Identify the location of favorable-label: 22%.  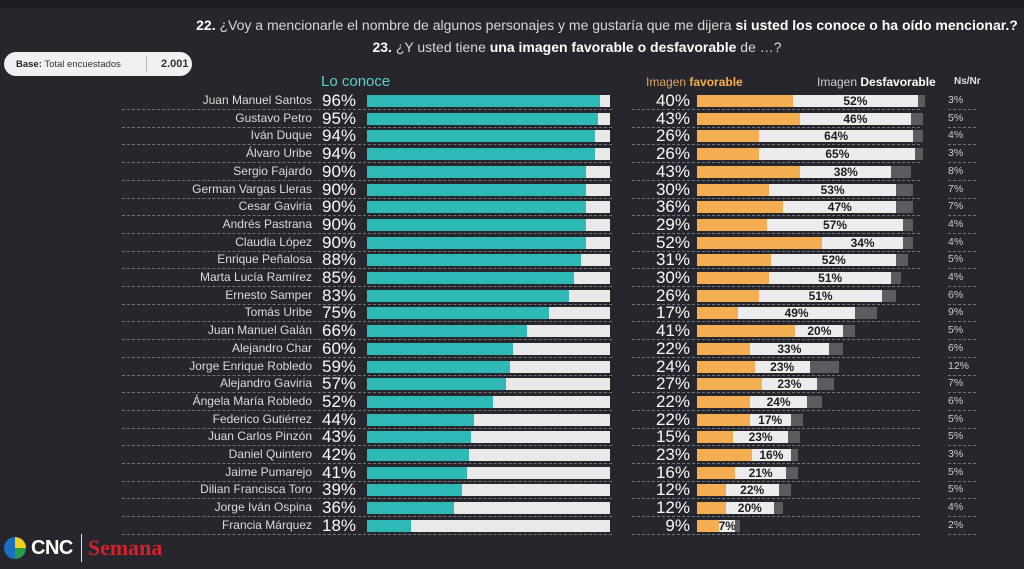
(672, 401).